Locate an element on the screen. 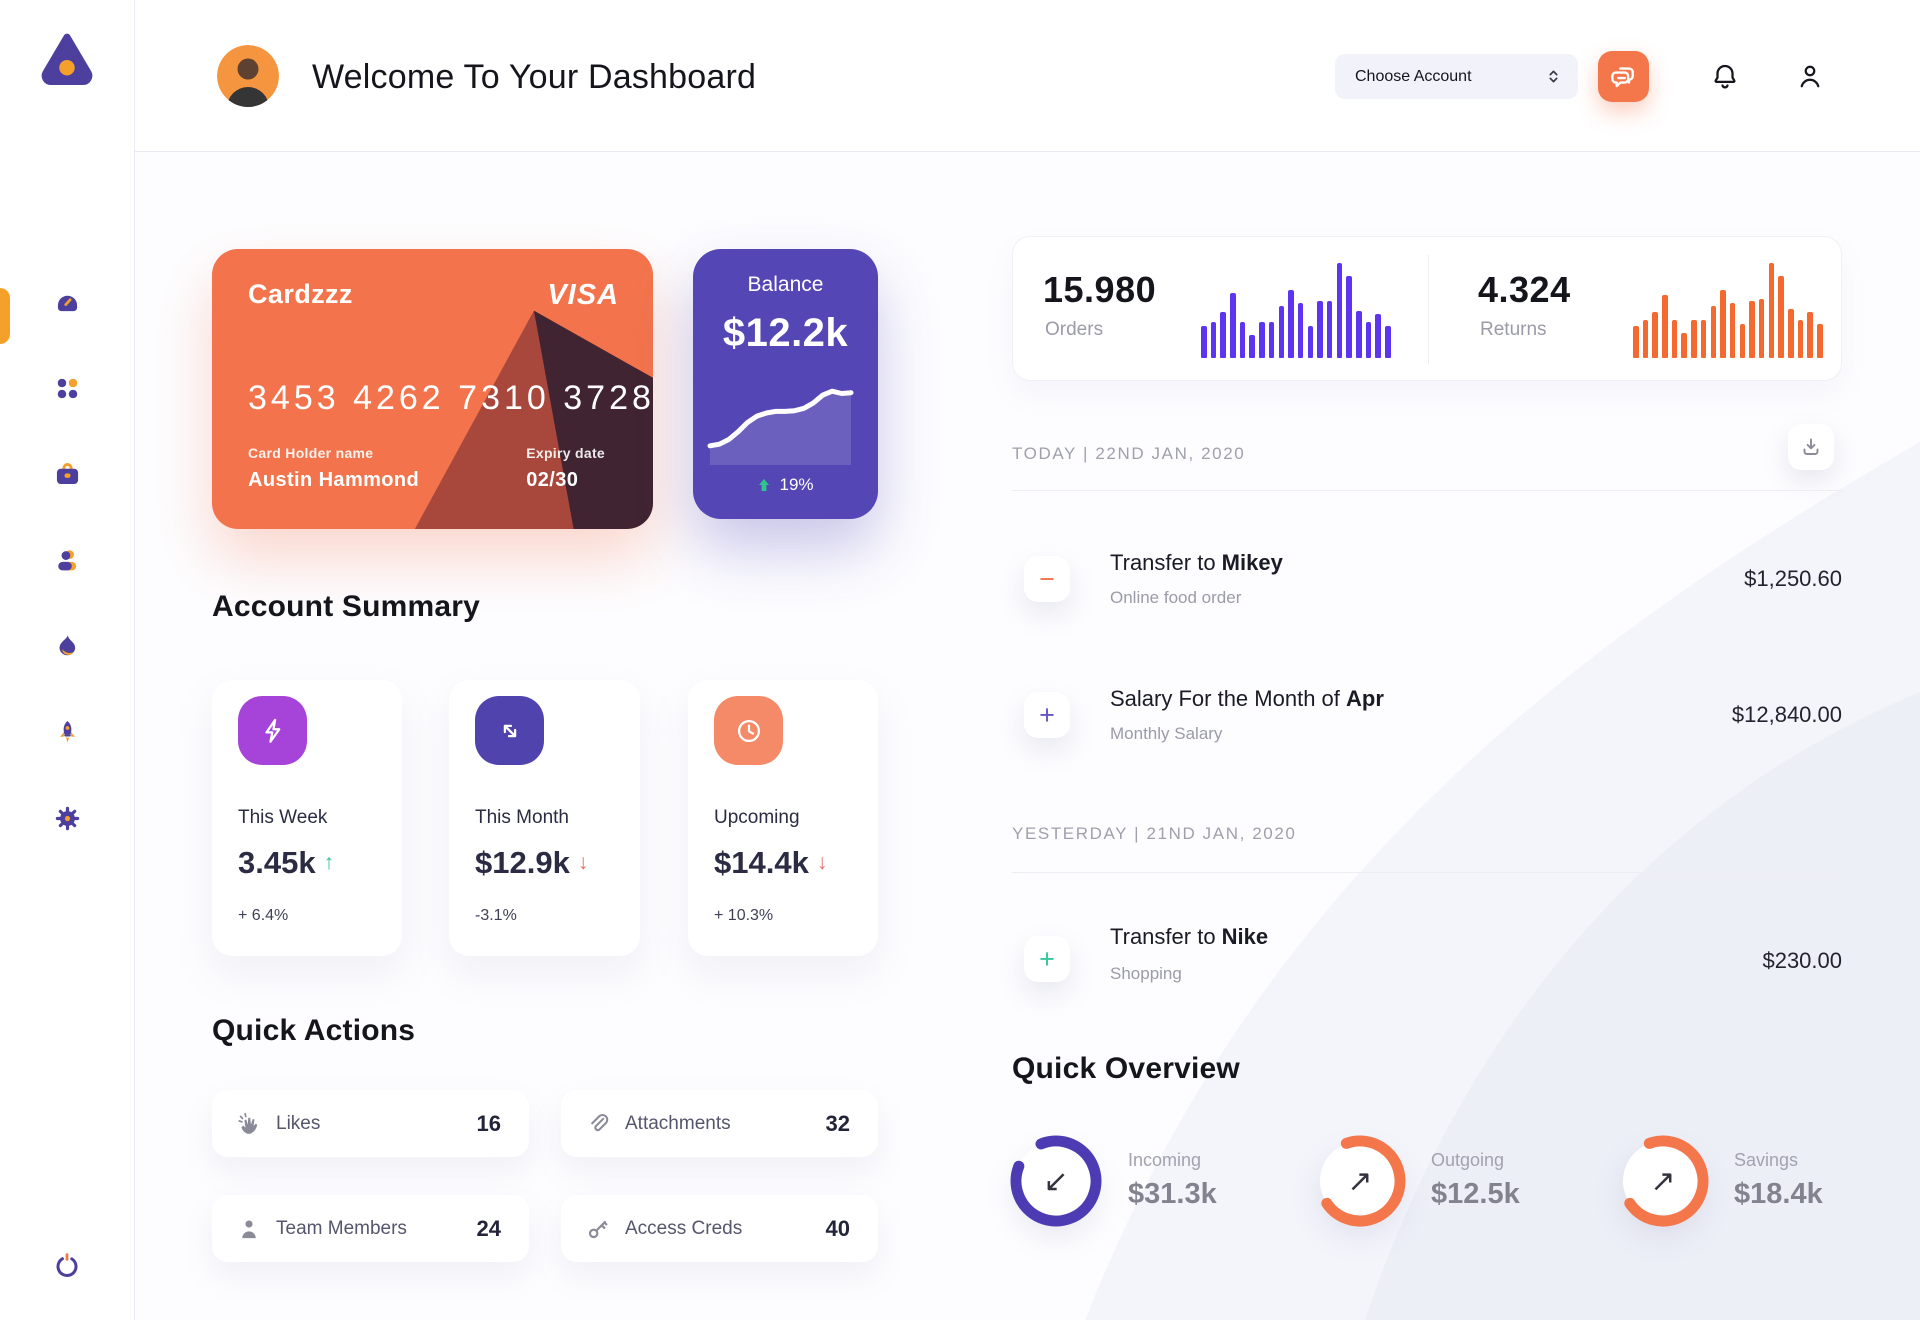 The image size is (1920, 1320). quick-action-label: Likes is located at coordinates (298, 1123).